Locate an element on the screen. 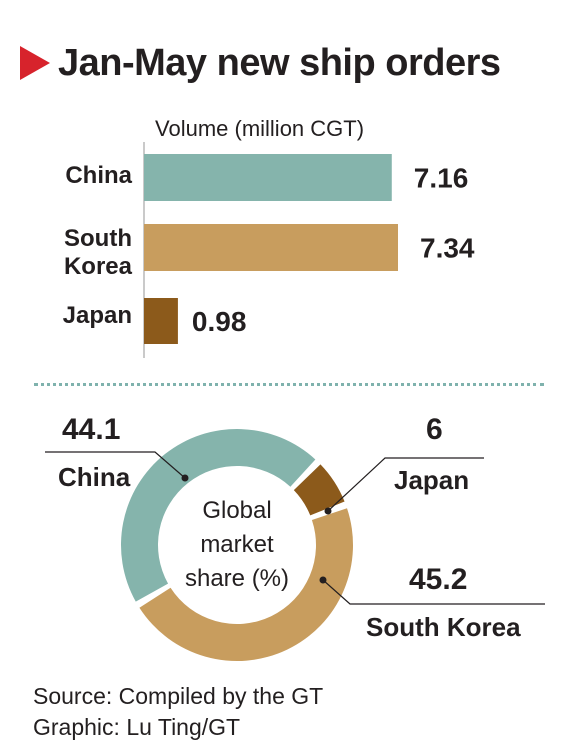 The width and height of the screenshot is (577, 754). bar-china-value-label: 7.16 is located at coordinates (441, 178).